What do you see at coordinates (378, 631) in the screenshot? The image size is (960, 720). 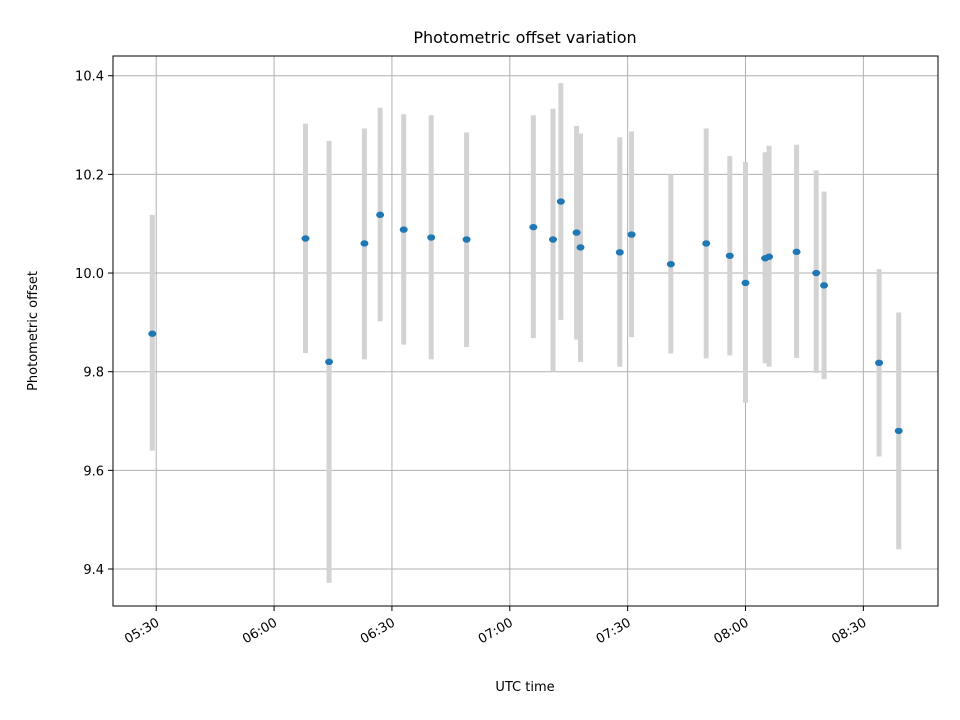 I see `x-tick-label: 06:30` at bounding box center [378, 631].